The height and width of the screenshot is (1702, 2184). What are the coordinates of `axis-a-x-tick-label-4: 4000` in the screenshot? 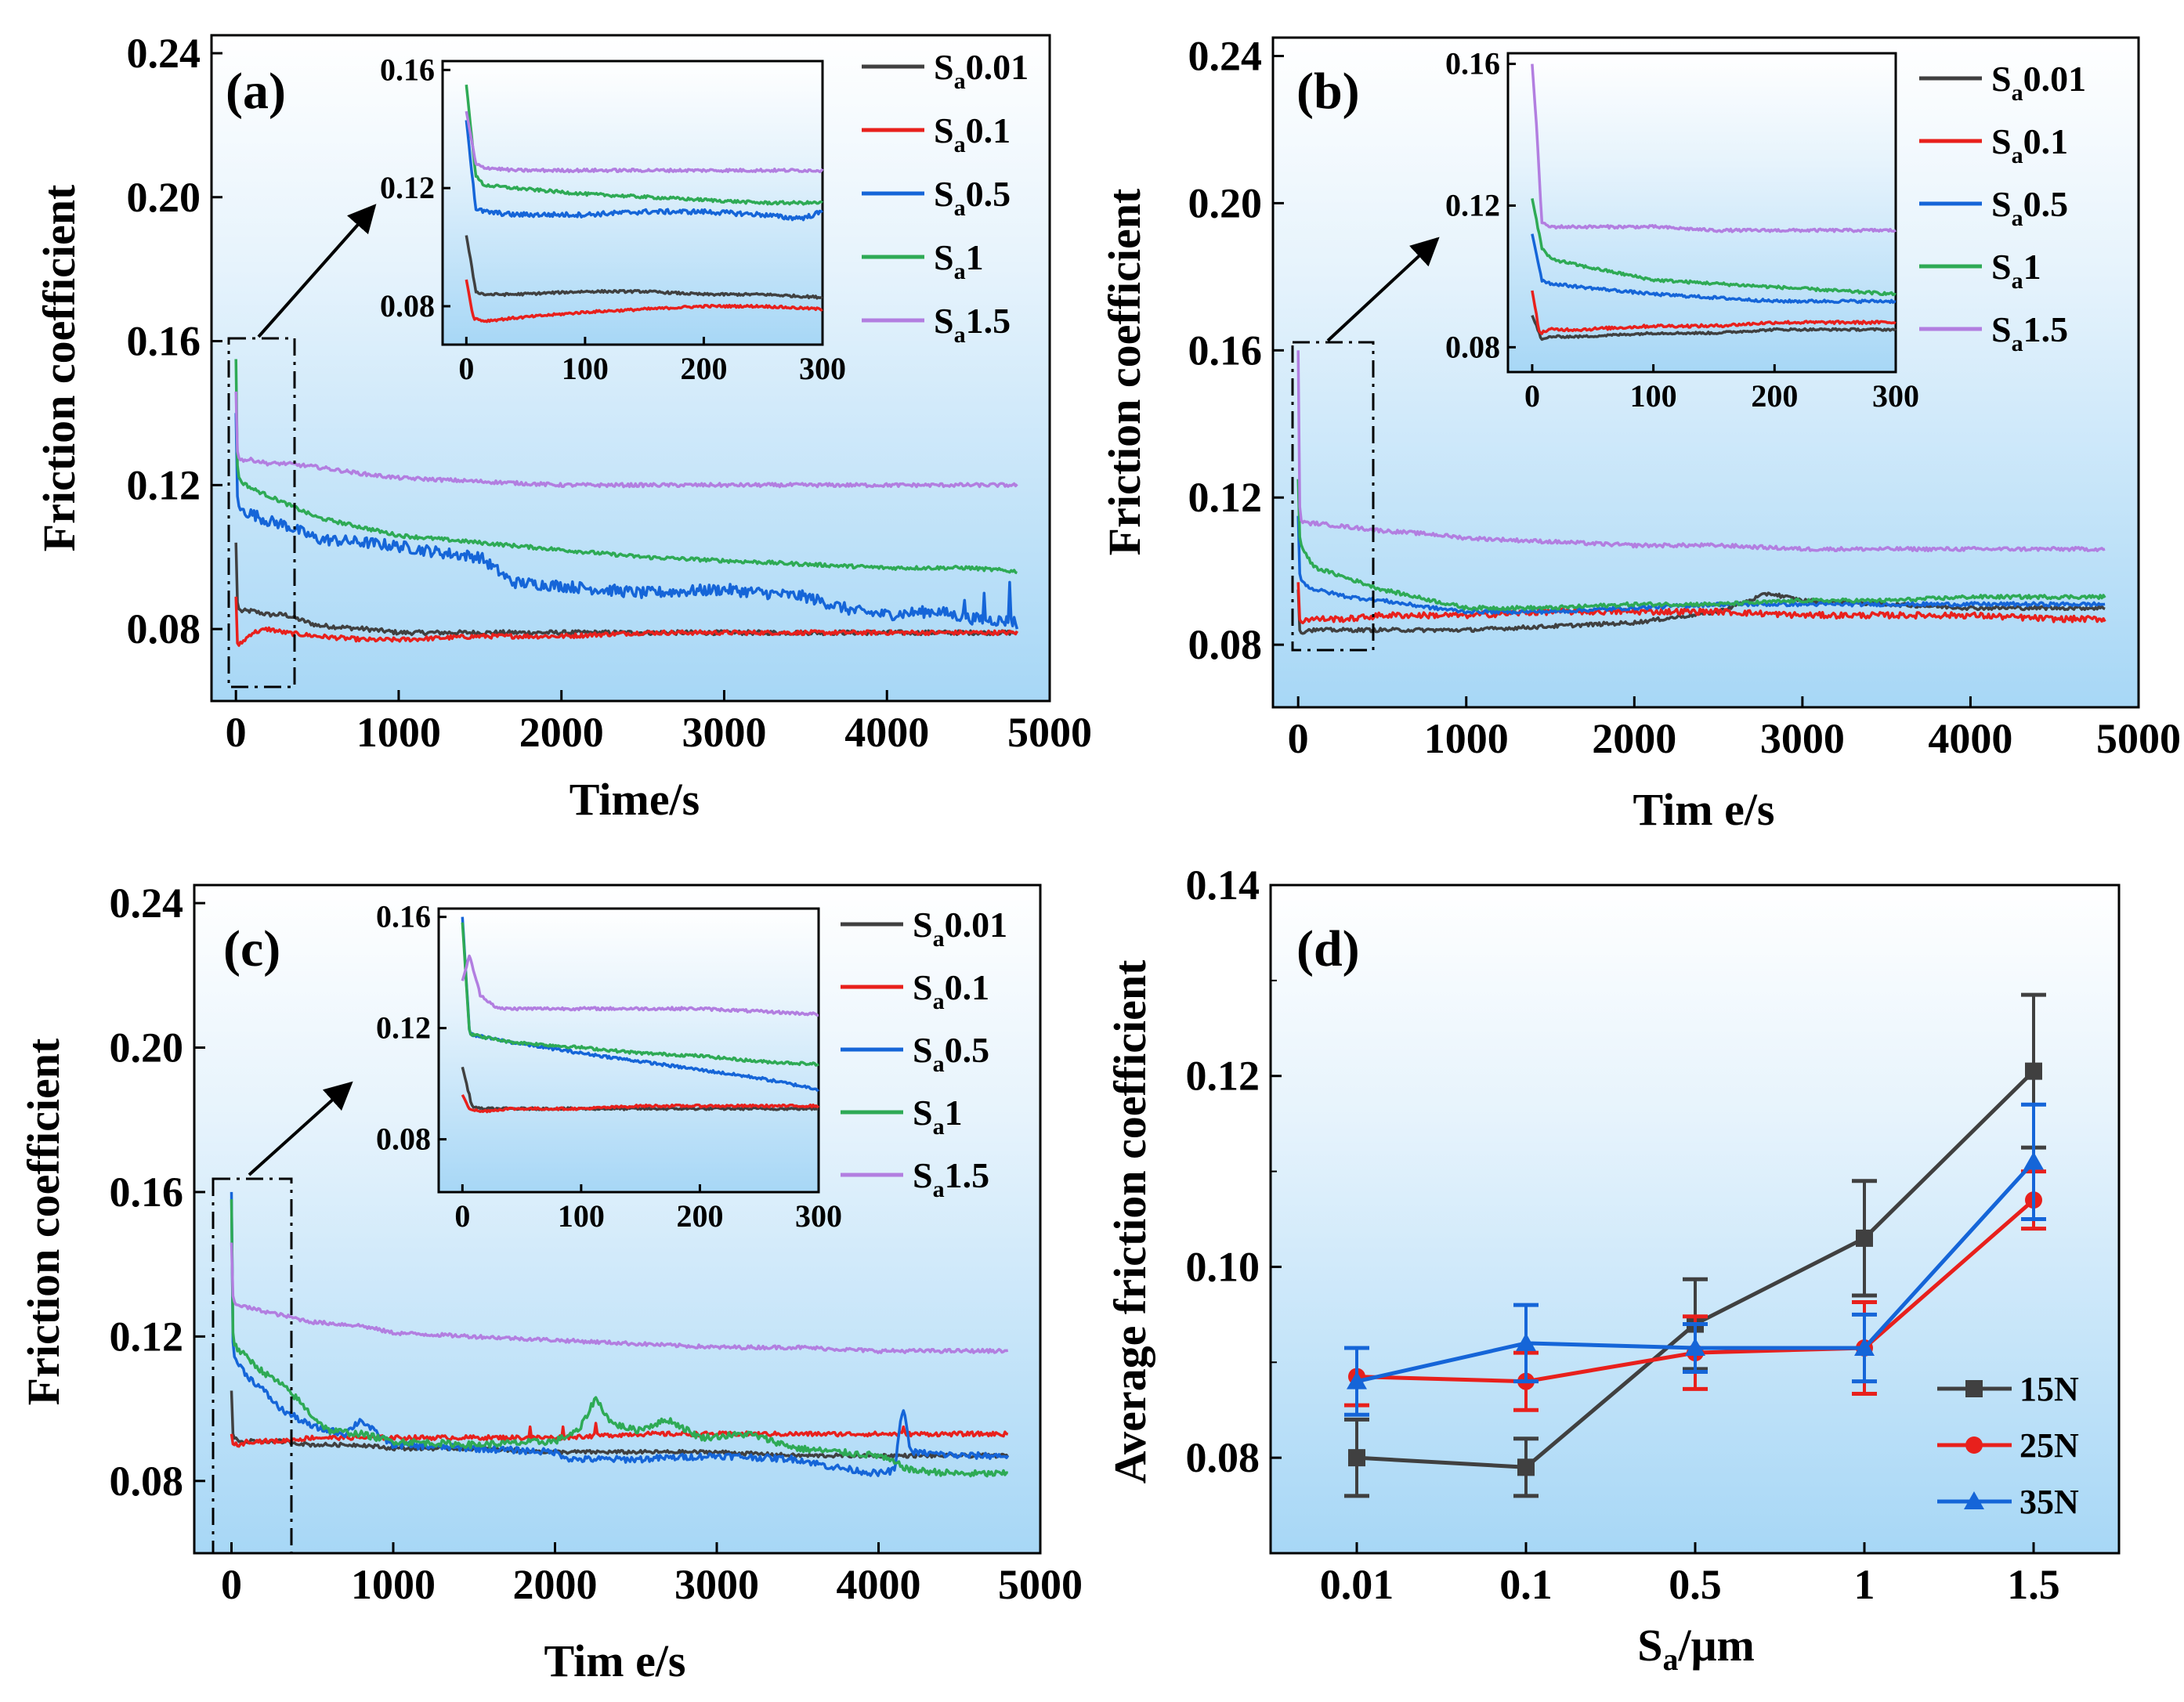 It's located at (886, 732).